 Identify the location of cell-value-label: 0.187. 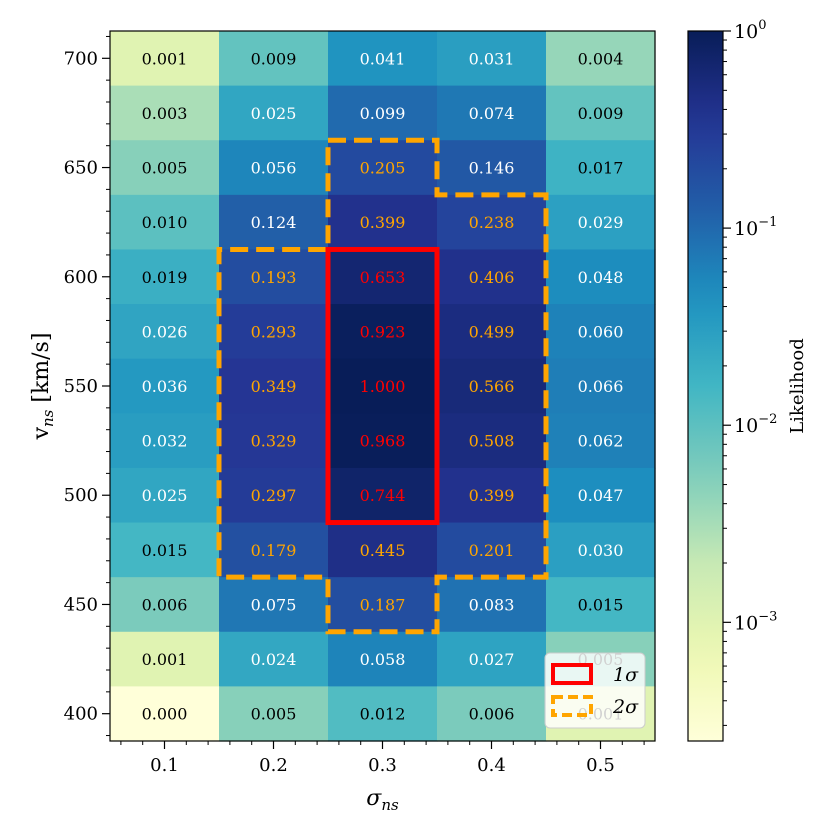
(383, 604).